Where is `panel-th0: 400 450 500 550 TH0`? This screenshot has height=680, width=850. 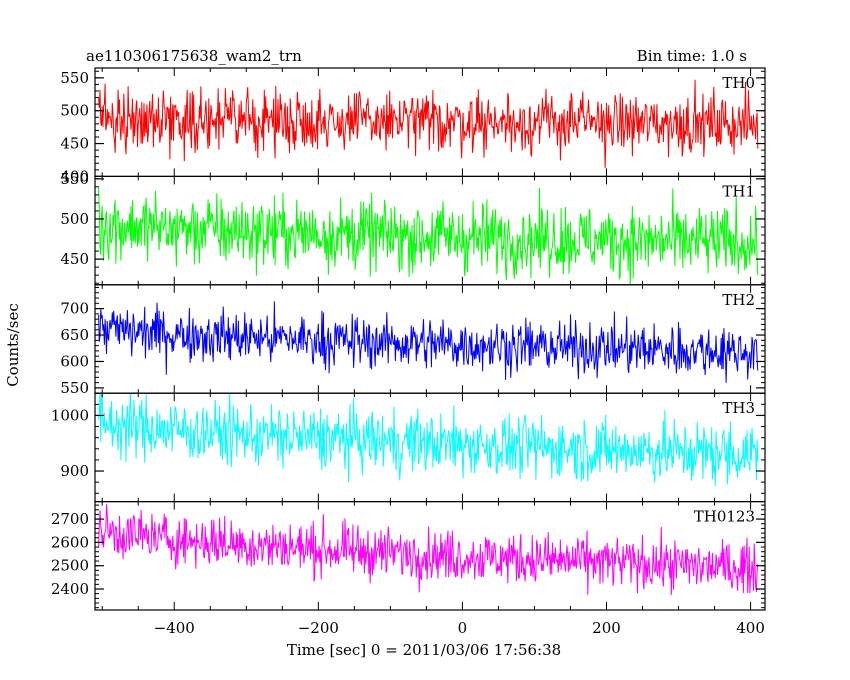 panel-th0: 400 450 500 550 TH0 is located at coordinates (413, 126).